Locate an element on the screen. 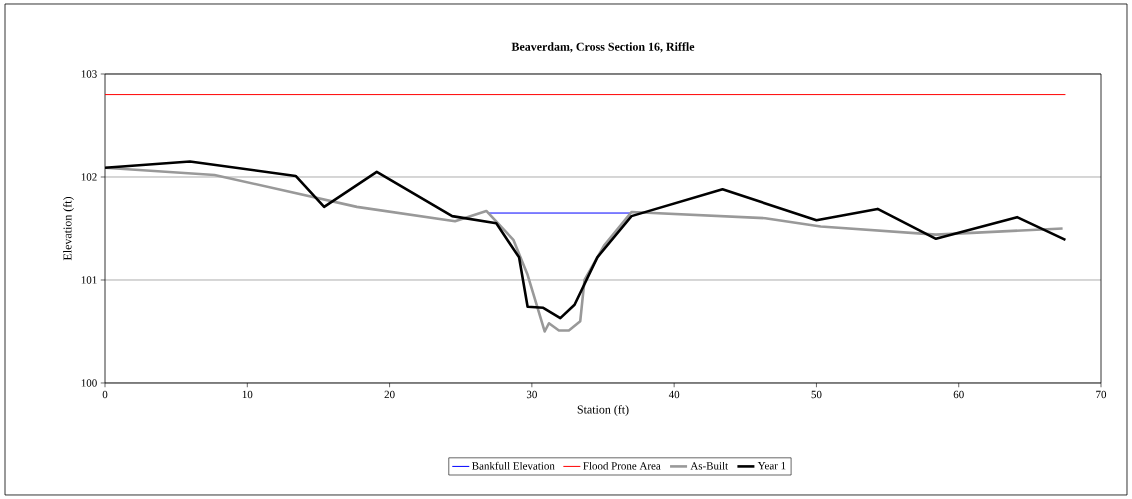  legend-label: Bankfull Elevation is located at coordinates (513, 465).